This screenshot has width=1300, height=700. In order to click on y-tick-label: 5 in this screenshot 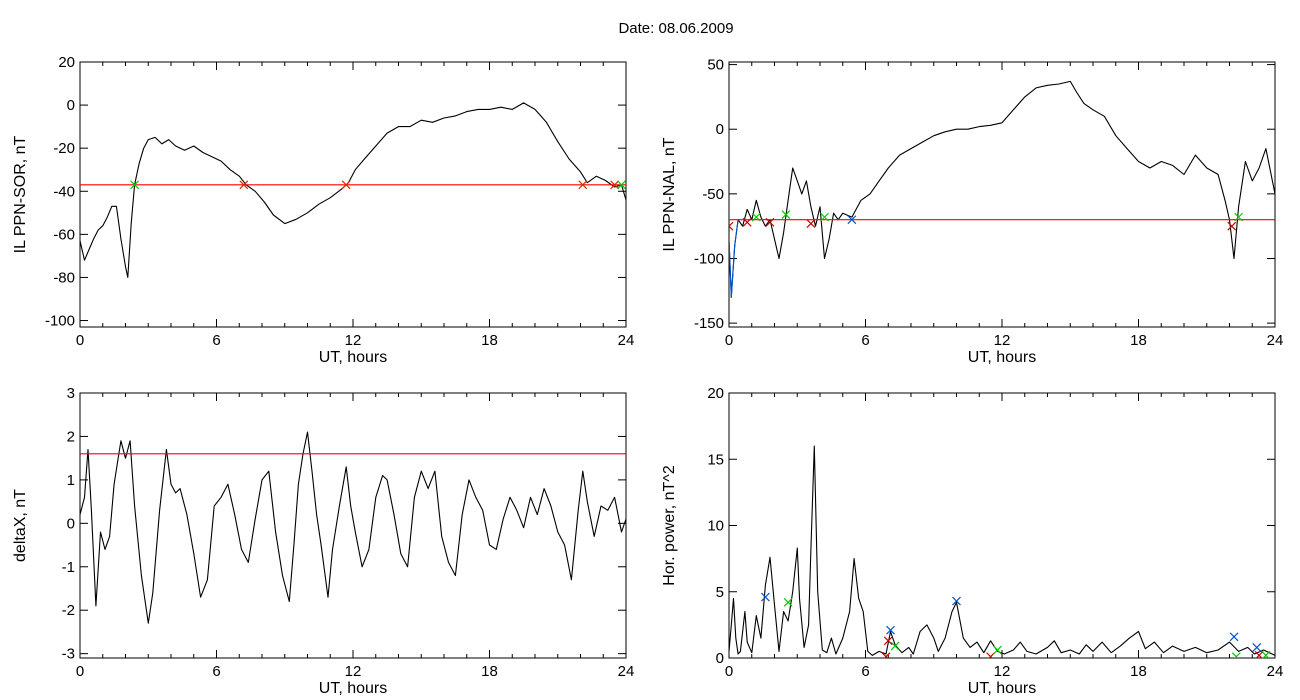, I will do `click(720, 592)`.